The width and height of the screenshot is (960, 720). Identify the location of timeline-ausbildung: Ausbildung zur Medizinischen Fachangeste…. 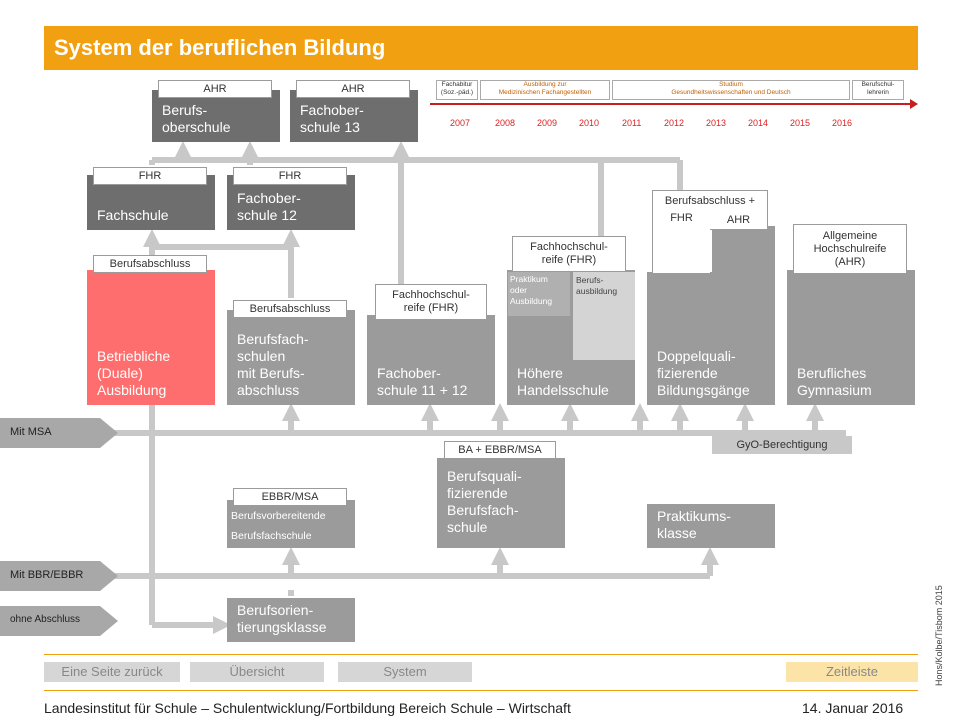
(545, 90).